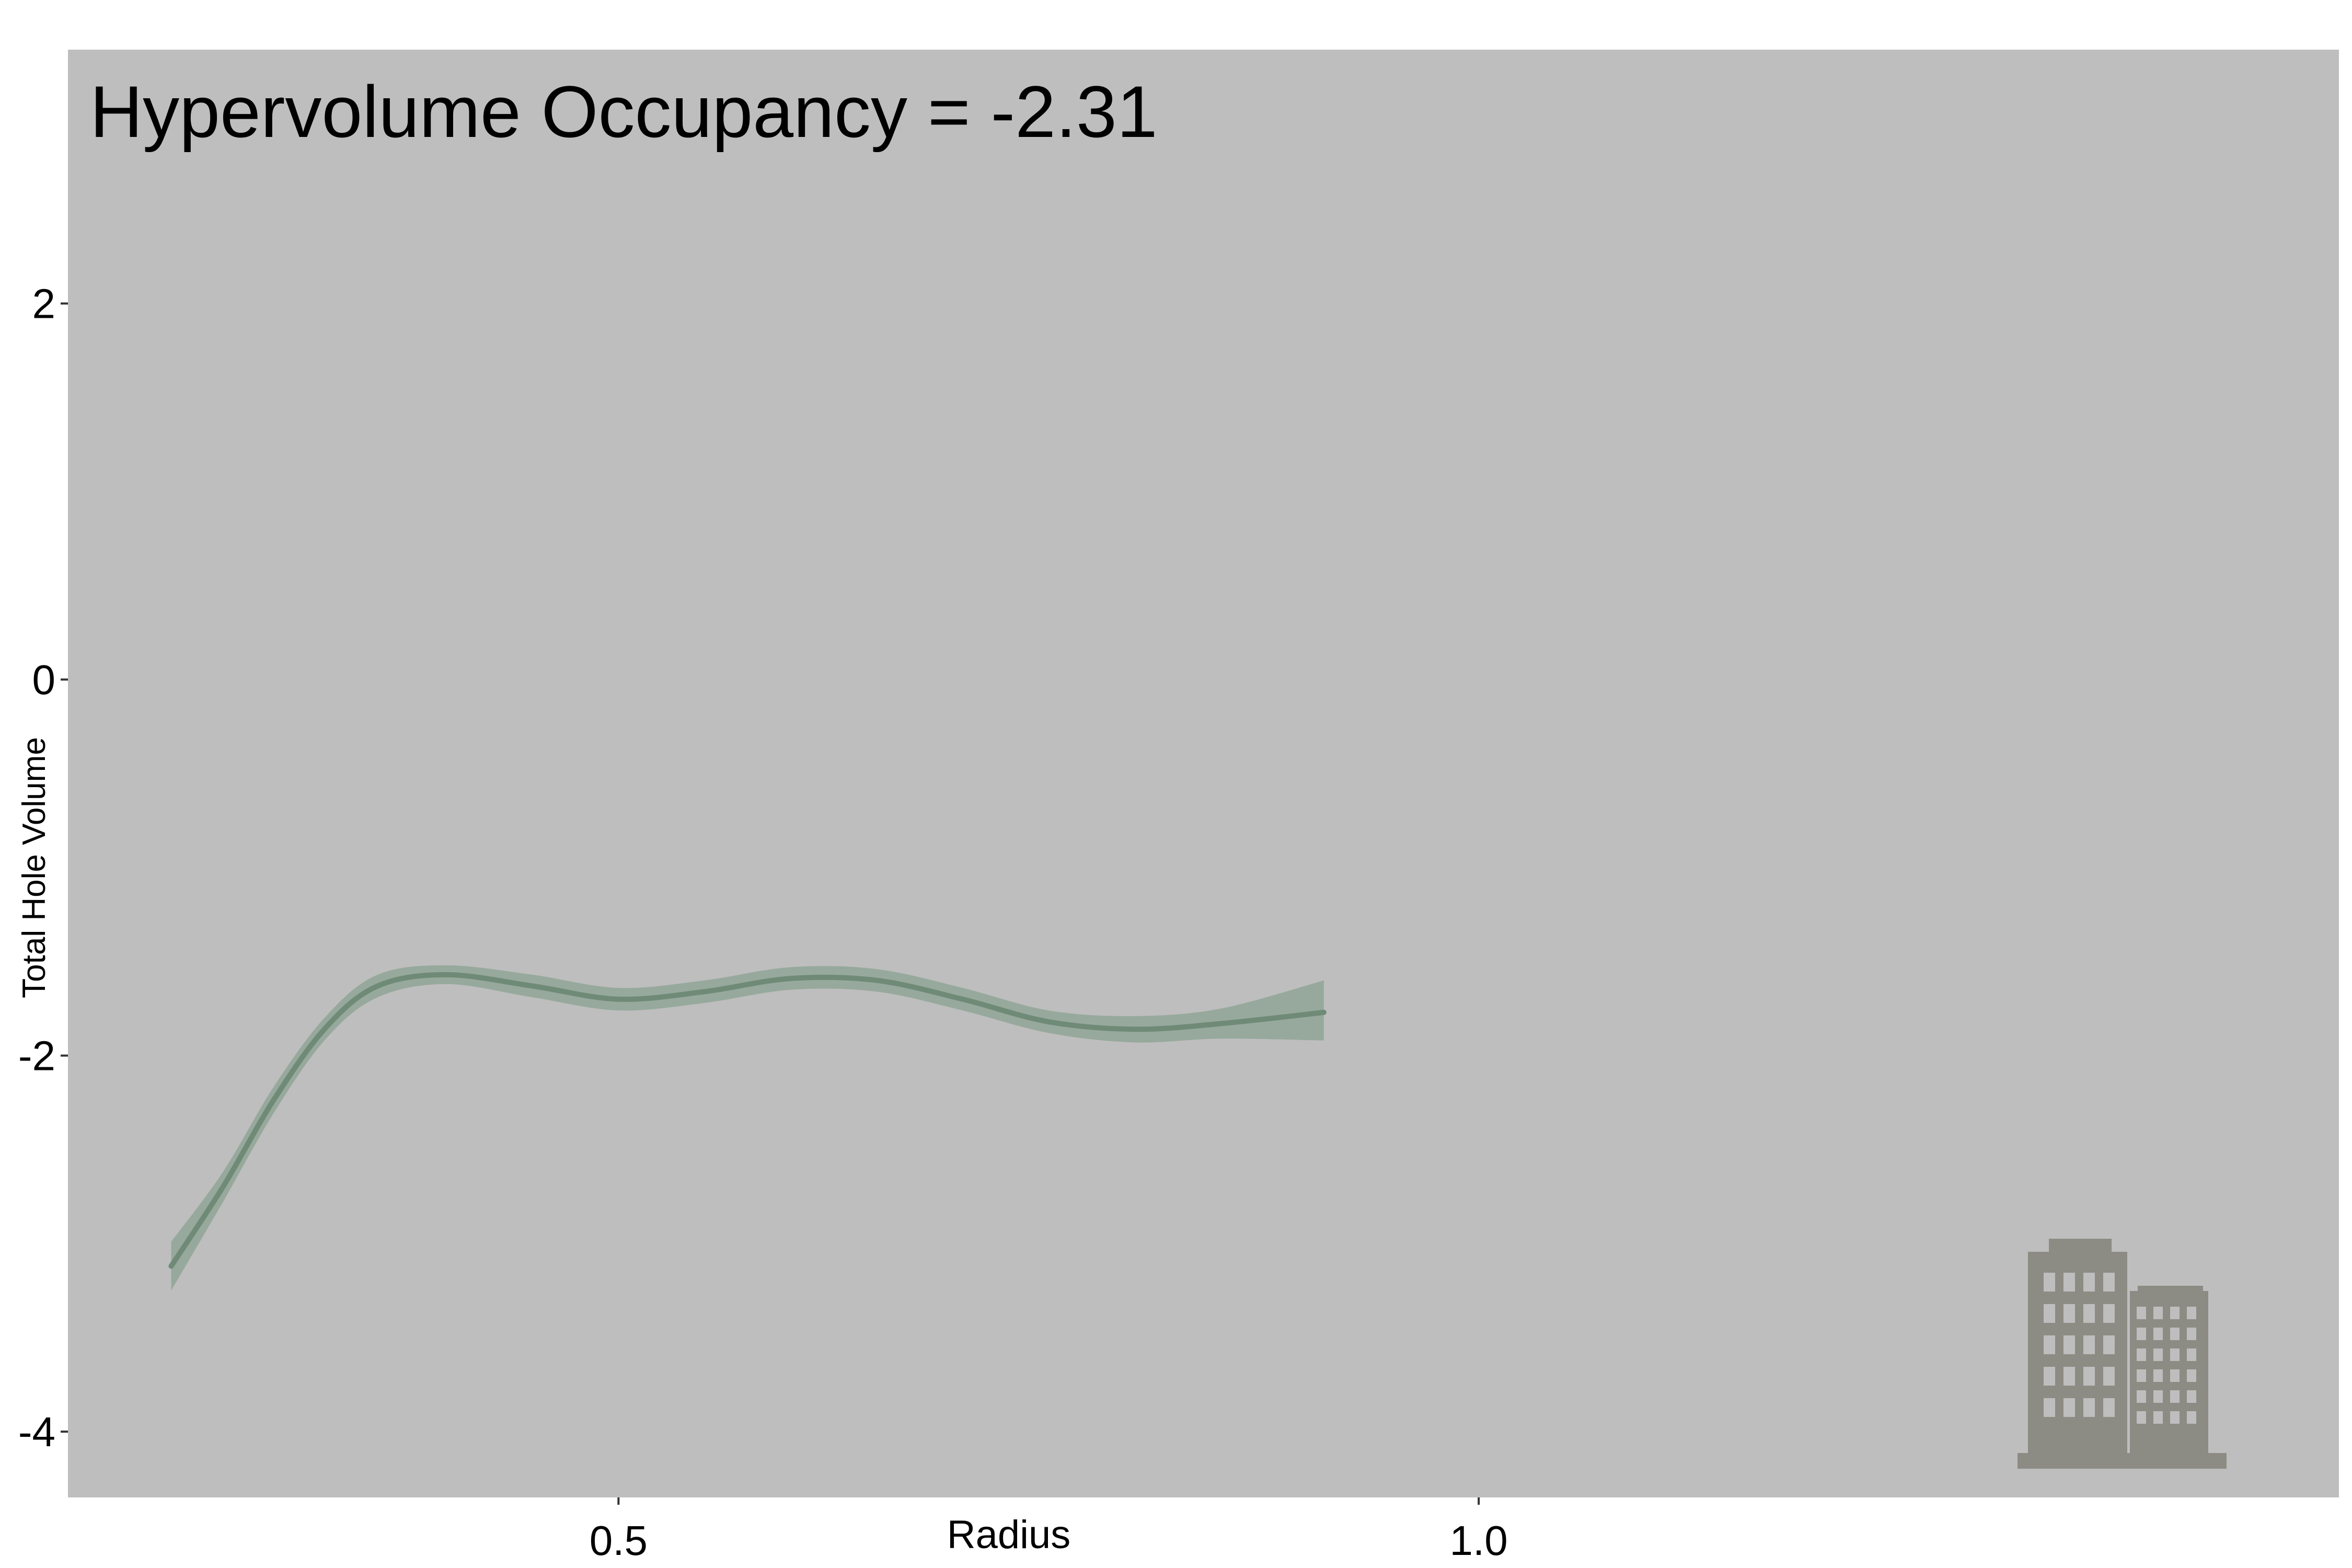  What do you see at coordinates (44, 679) in the screenshot?
I see `y-tick-label: 0` at bounding box center [44, 679].